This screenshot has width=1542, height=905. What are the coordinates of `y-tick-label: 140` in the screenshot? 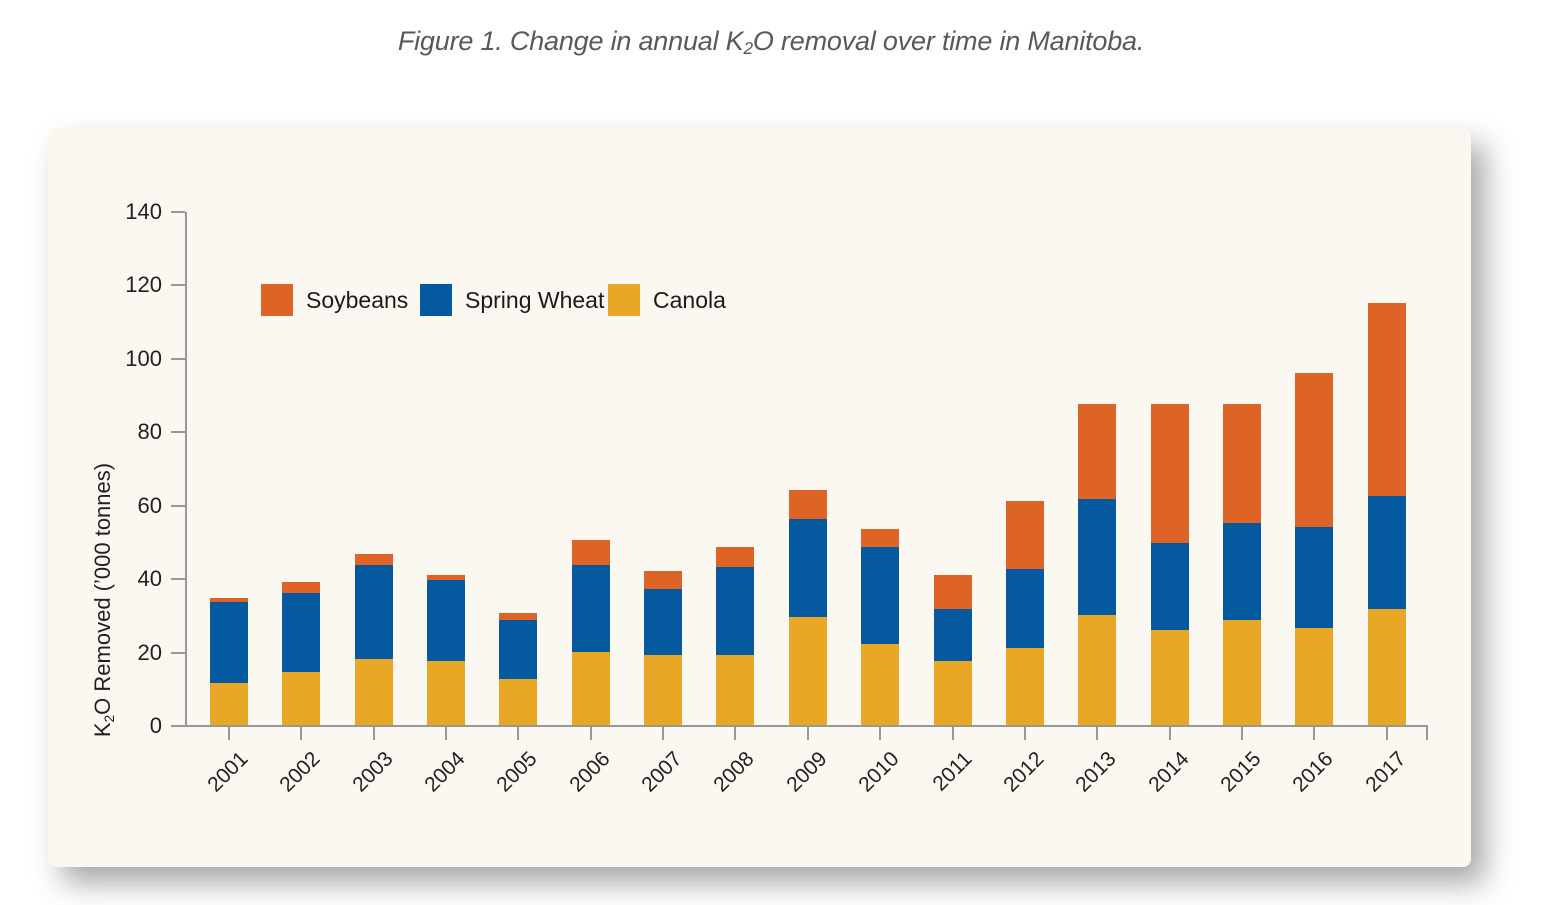 It's located at (143, 211).